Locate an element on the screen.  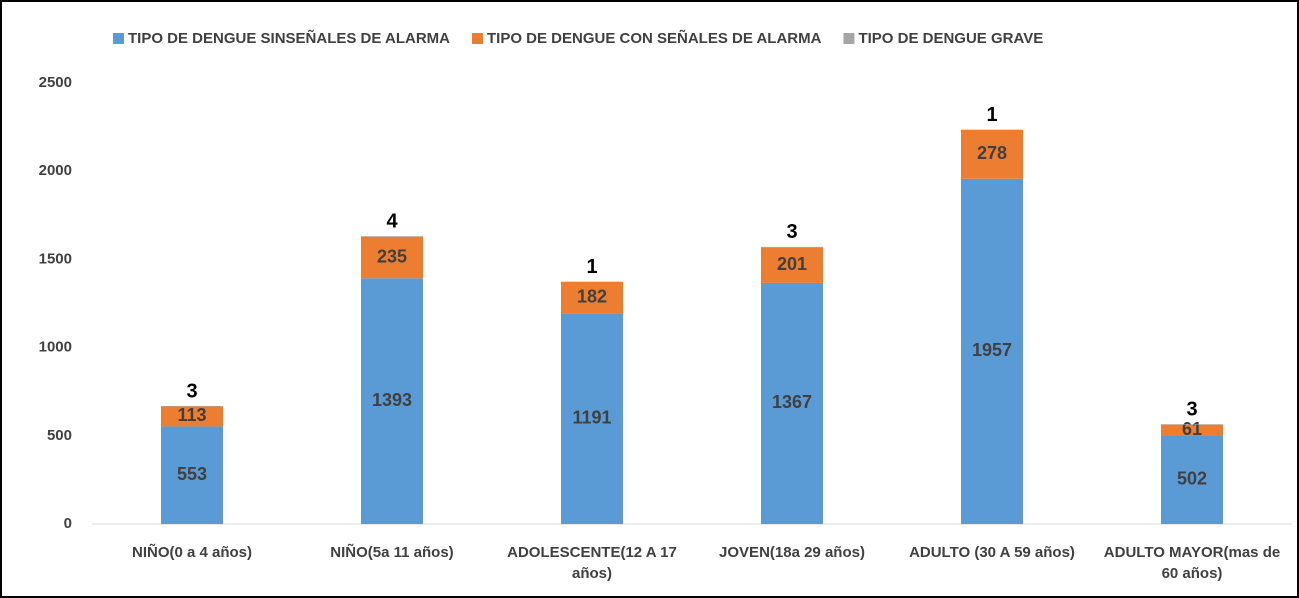
data-label: 278 is located at coordinates (992, 153).